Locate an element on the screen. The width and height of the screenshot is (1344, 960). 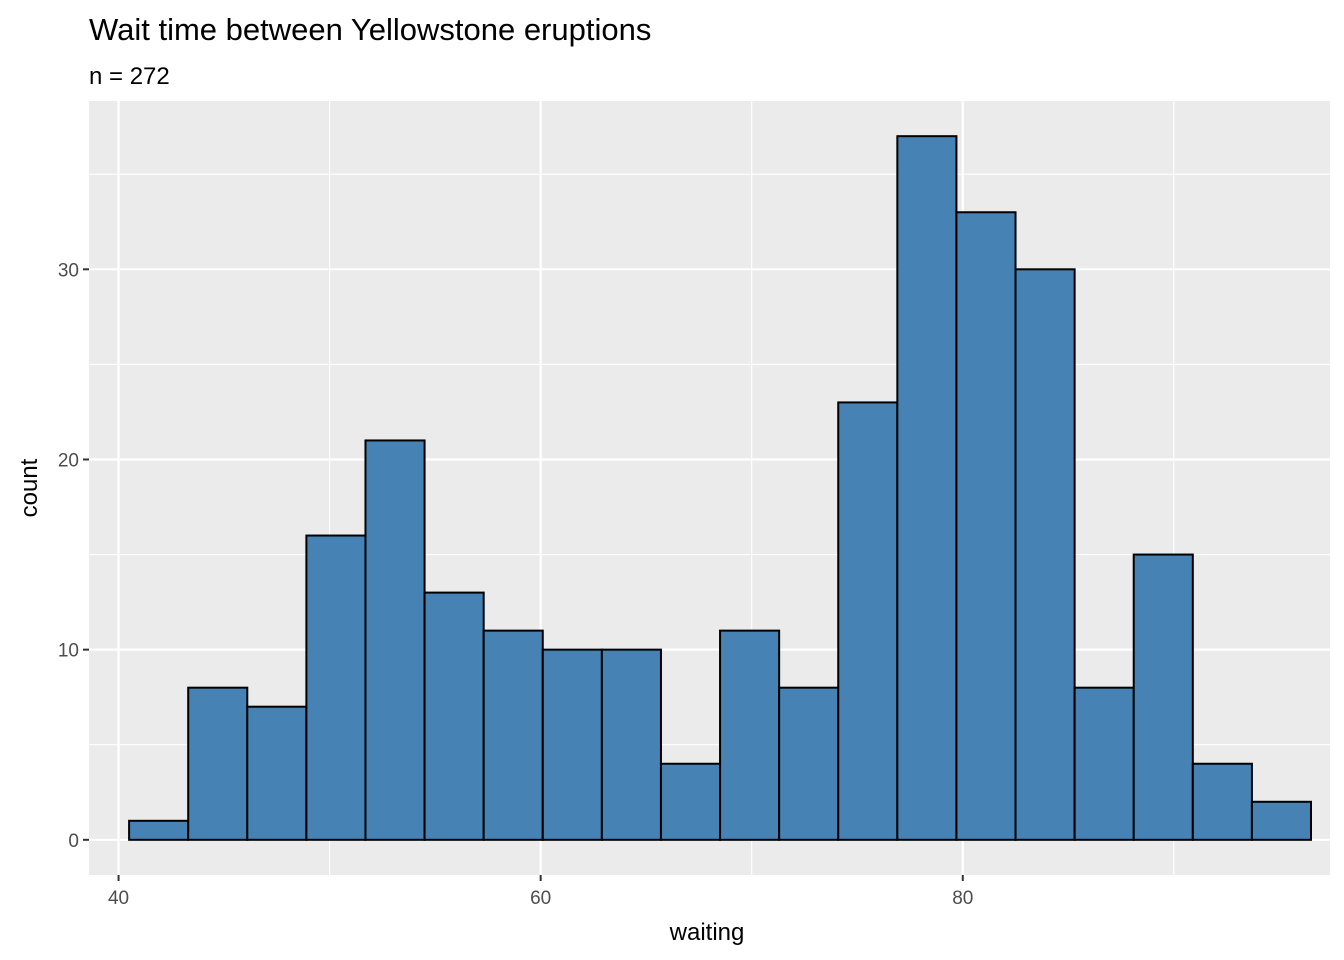
y-axis-title: count is located at coordinates (29, 487).